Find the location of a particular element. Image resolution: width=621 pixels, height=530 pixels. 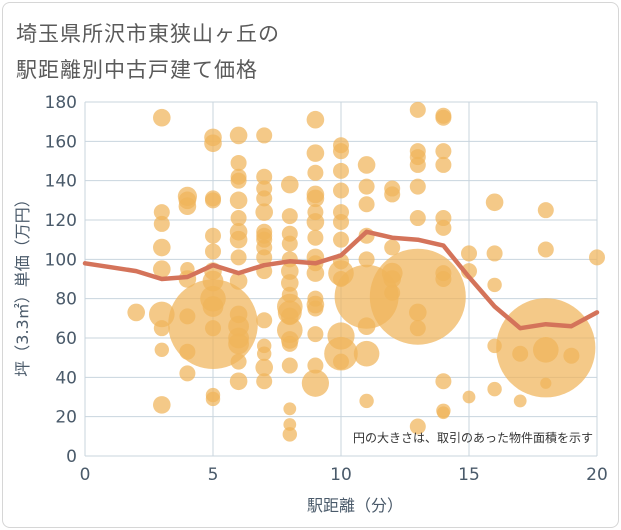

x-tick-label: 15 is located at coordinates (469, 475).